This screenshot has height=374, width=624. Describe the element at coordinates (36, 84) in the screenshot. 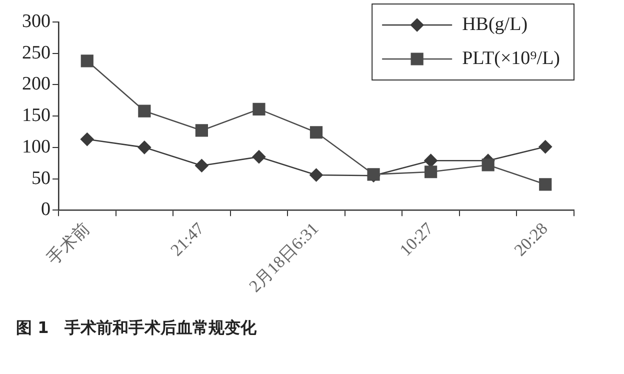

I see `y-tick-label: 200` at that location.